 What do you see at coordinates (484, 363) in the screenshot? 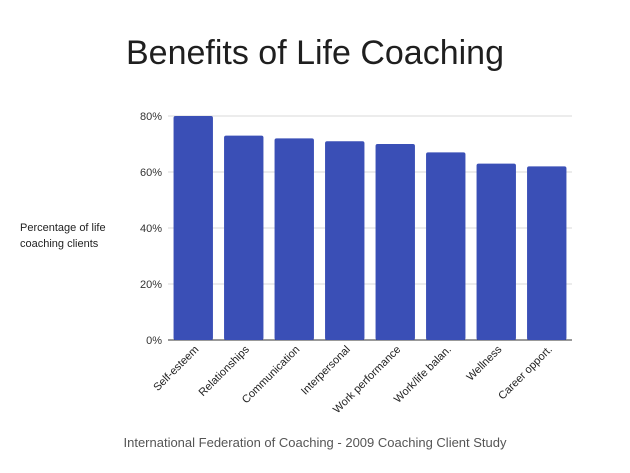
I see `x-tick-label: Wellness` at bounding box center [484, 363].